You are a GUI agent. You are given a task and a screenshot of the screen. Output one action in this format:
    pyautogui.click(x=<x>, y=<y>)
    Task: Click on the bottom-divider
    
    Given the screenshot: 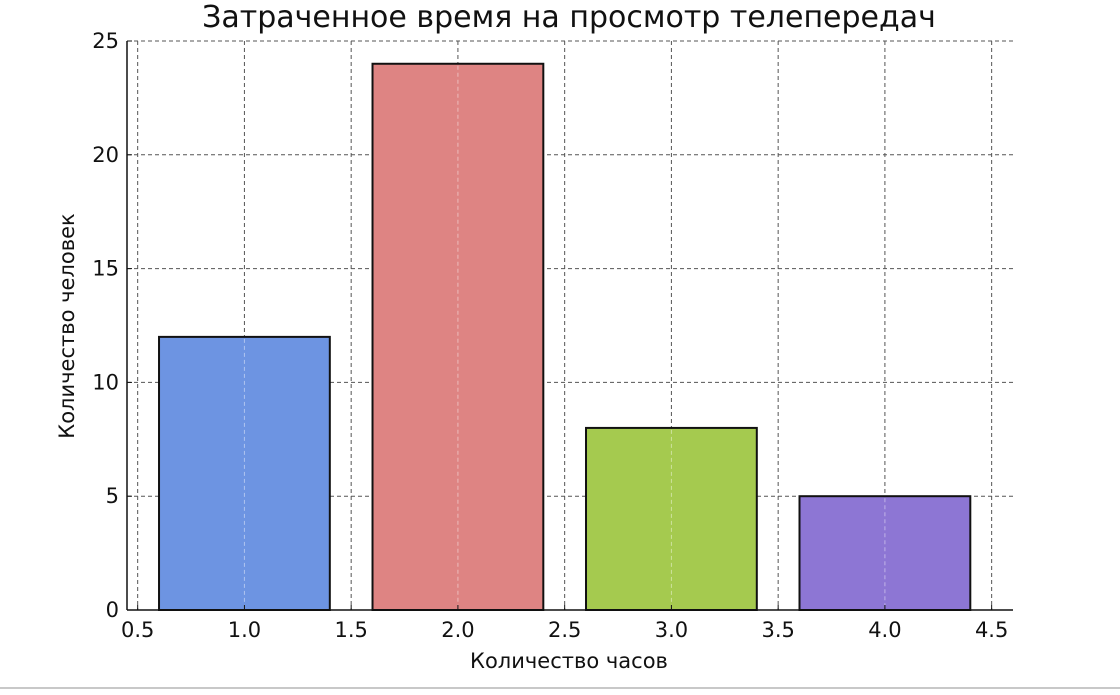 What is the action you would take?
    pyautogui.click(x=560, y=688)
    